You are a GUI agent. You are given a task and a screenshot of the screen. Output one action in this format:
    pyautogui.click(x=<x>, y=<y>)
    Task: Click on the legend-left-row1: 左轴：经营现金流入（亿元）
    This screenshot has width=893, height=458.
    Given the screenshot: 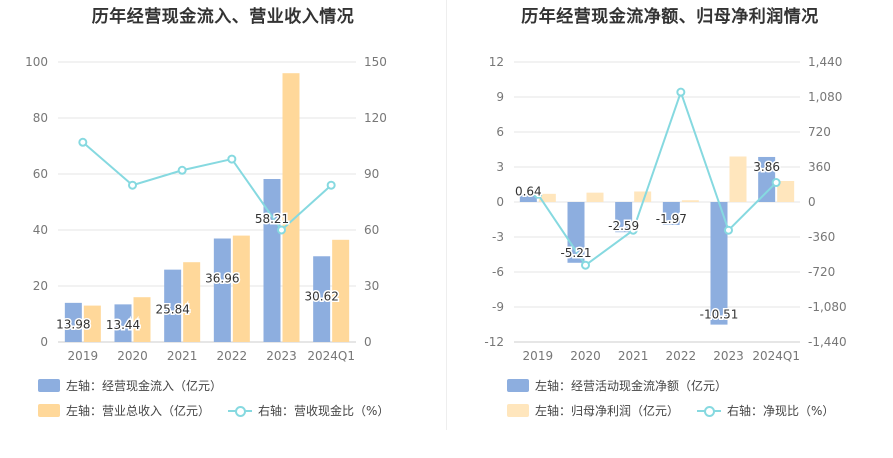 What is the action you would take?
    pyautogui.click(x=139, y=385)
    